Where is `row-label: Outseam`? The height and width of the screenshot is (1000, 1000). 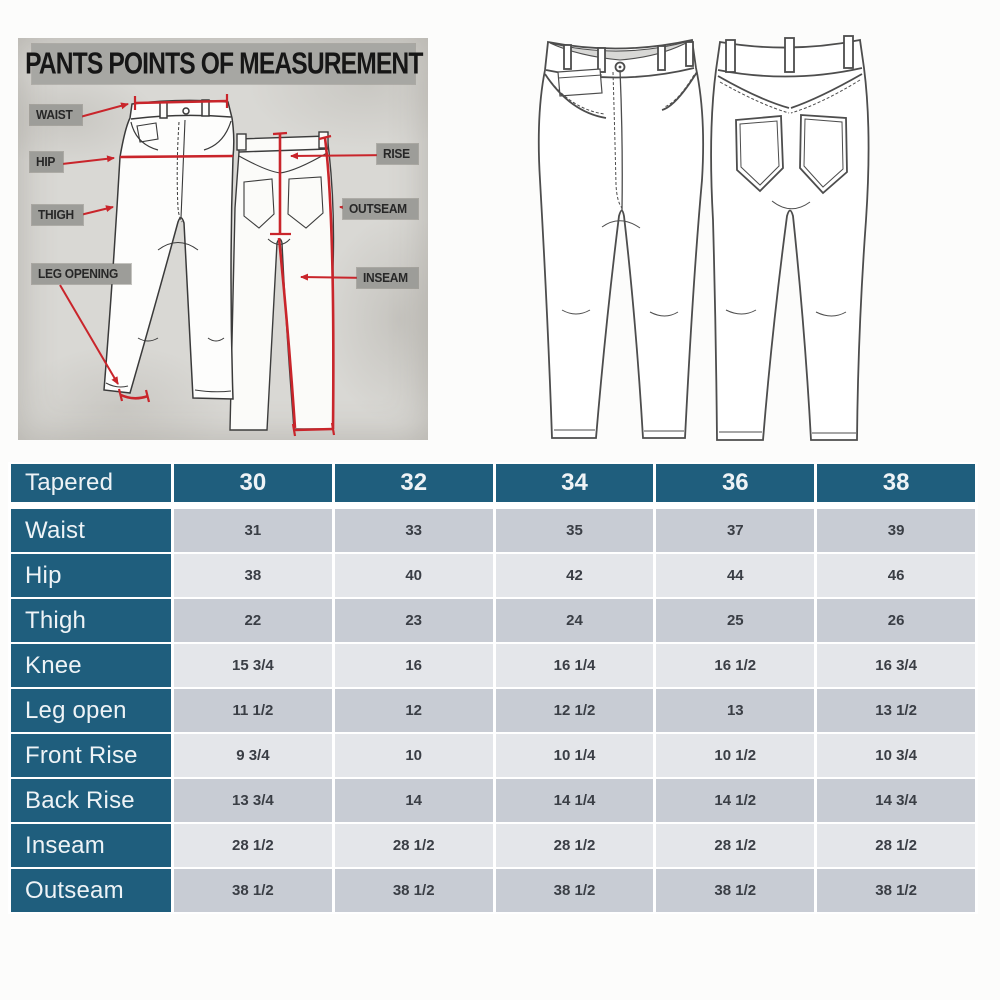
row-label: Outseam is located at coordinates (91, 890).